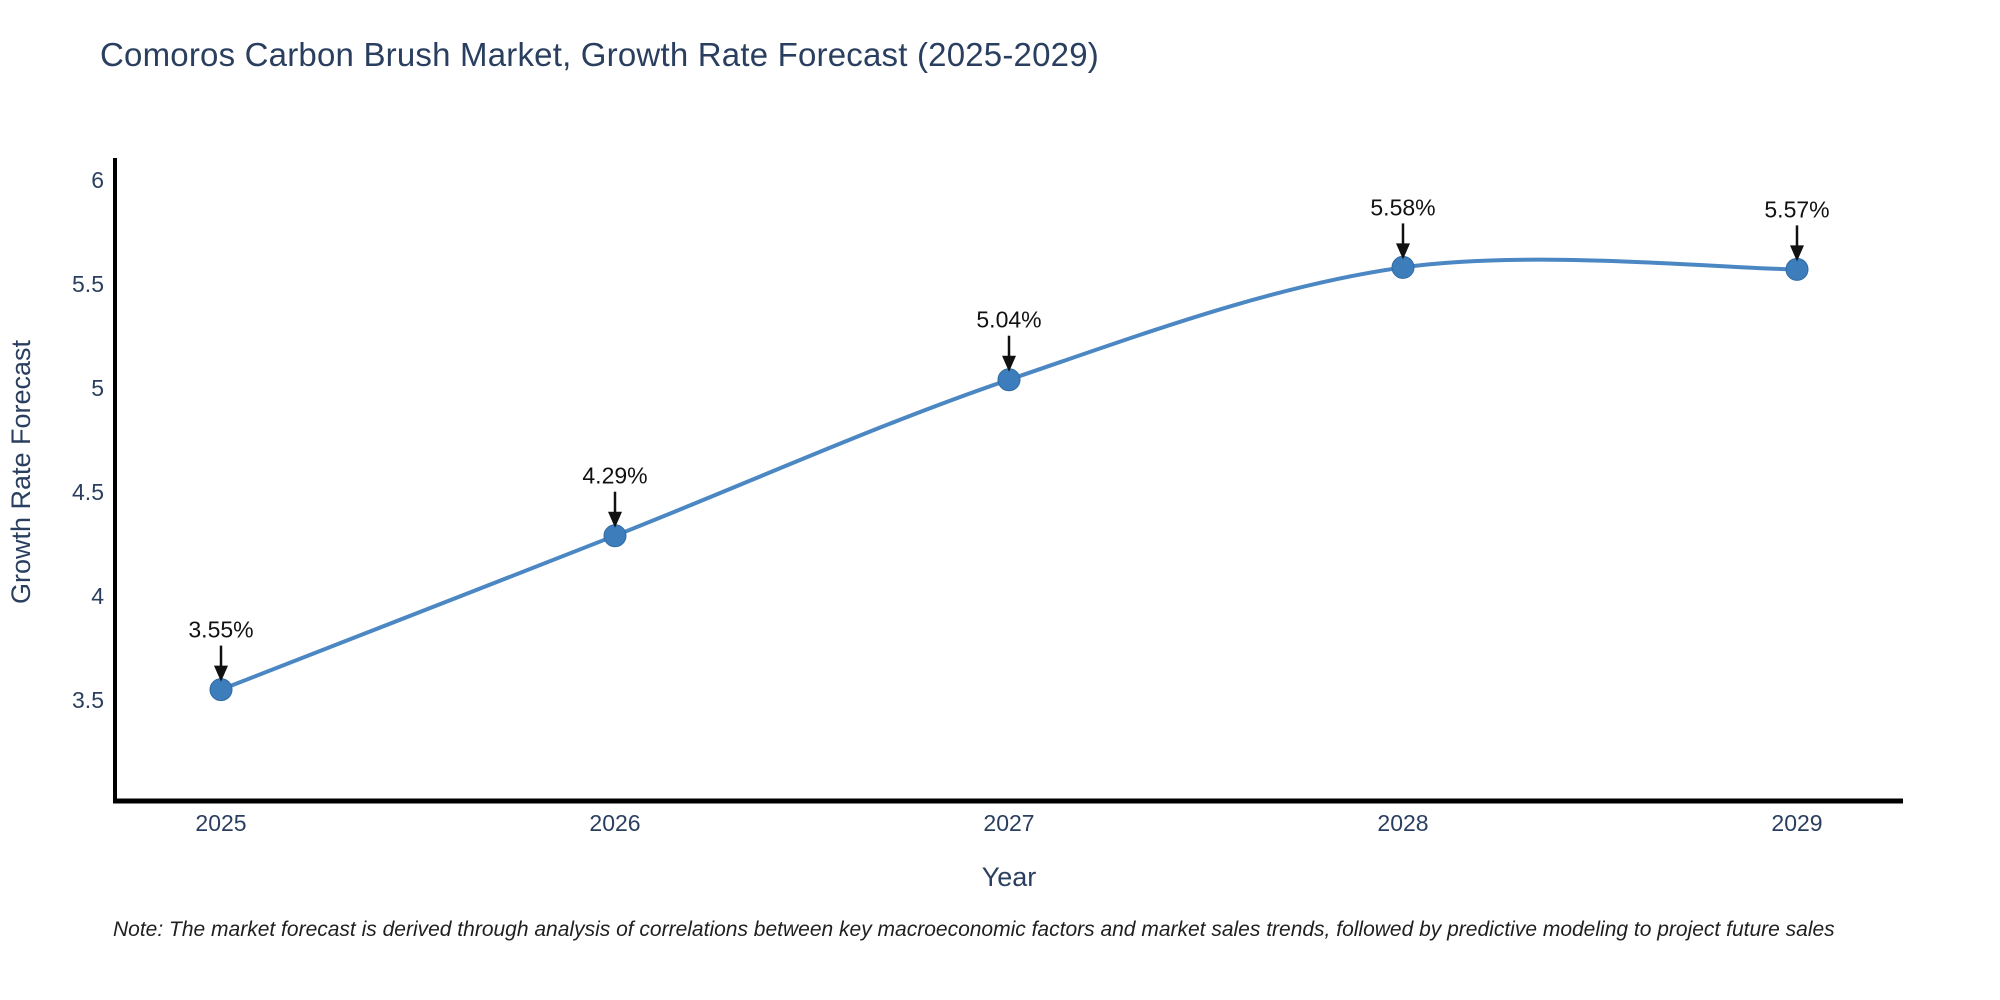  I want to click on y-tick-label: 5.5, so click(88, 284).